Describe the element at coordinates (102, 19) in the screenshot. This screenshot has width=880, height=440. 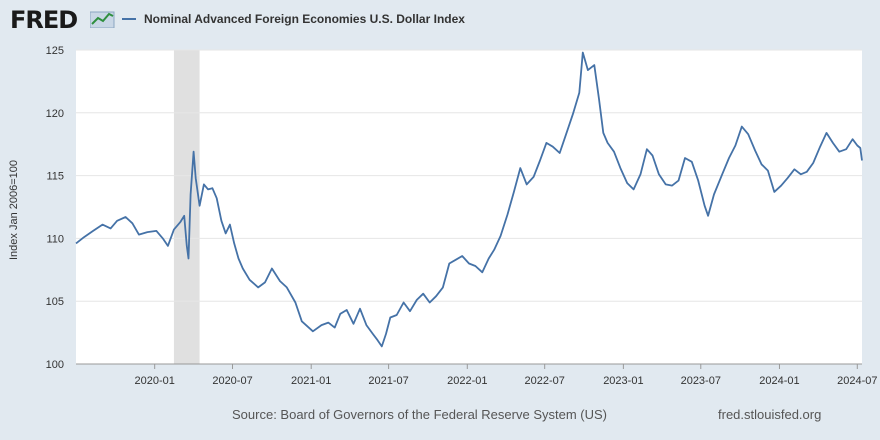
I see `line-chart-icon` at that location.